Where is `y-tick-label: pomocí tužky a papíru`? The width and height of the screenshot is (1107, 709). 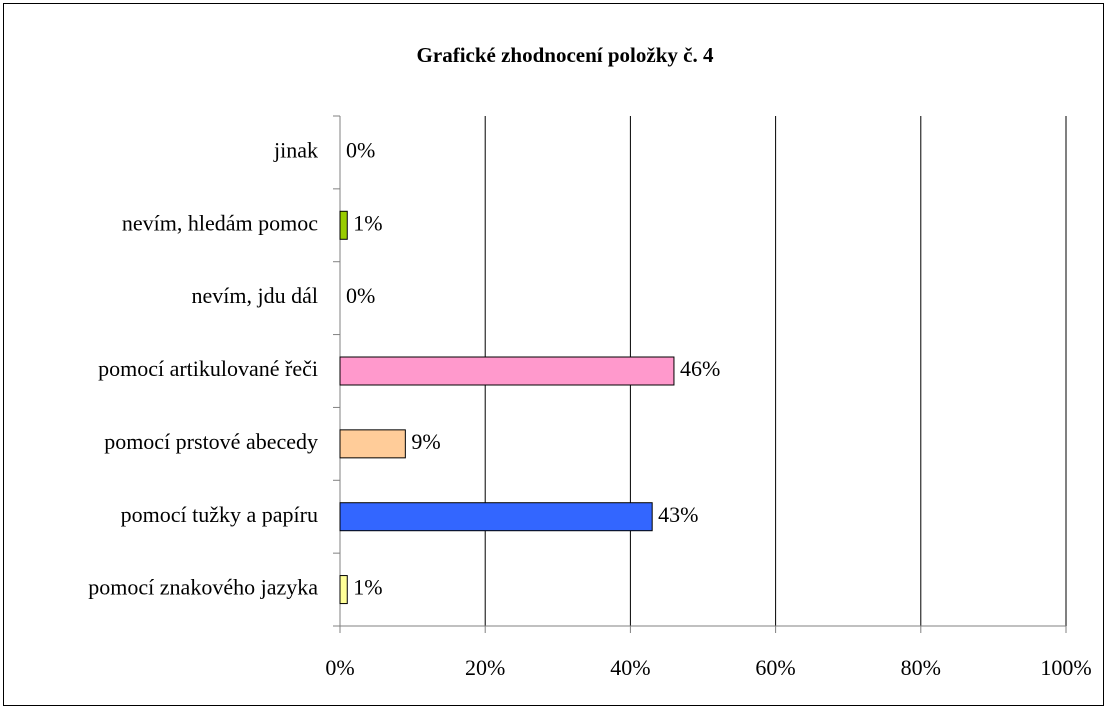 y-tick-label: pomocí tužky a papíru is located at coordinates (219, 514).